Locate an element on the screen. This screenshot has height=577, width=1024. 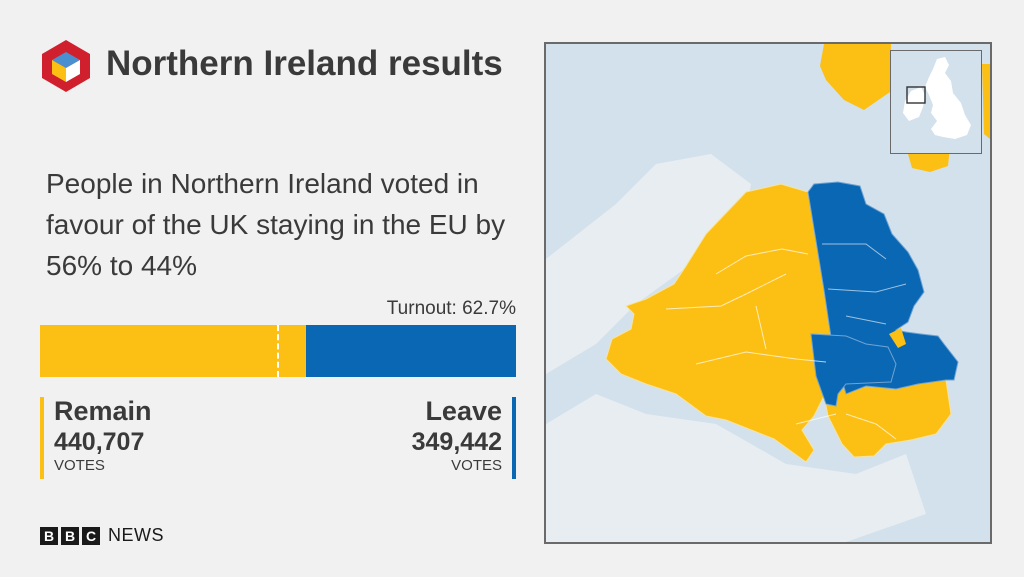
bbc-news-logo: B B C NEWS is located at coordinates (102, 535).